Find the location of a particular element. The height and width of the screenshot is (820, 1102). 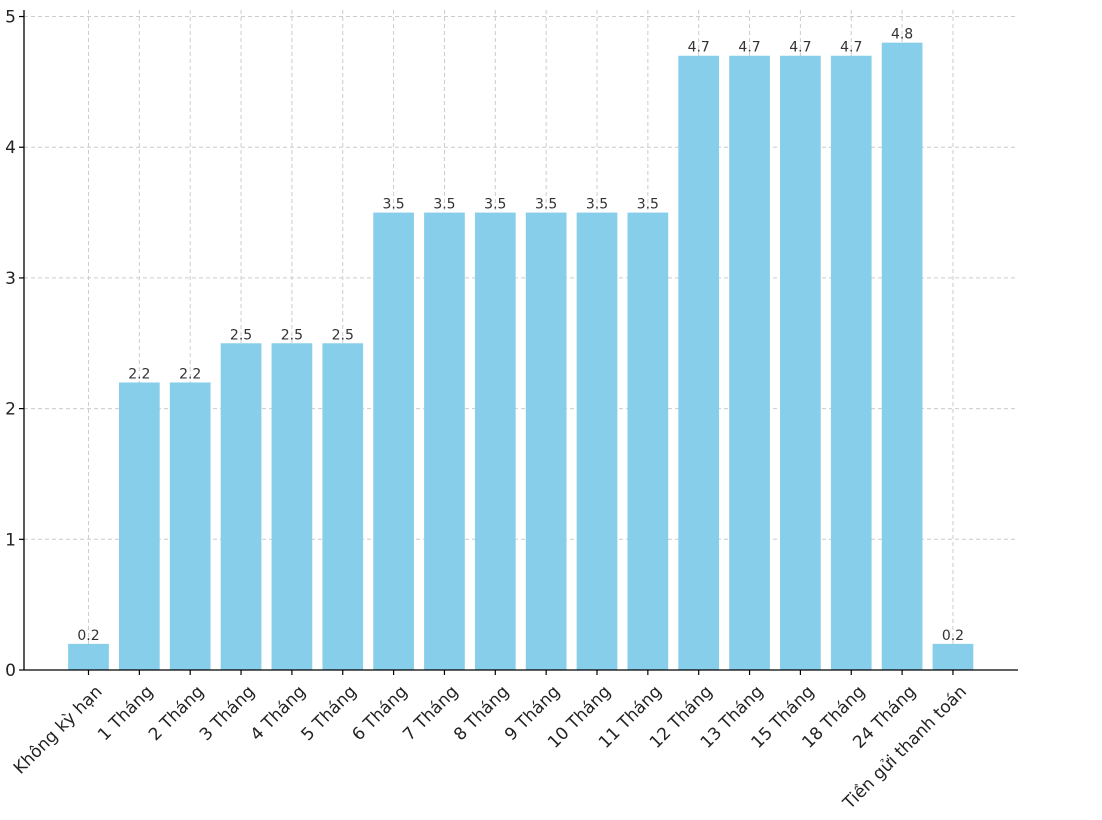

y-tick-label: 2 is located at coordinates (10, 410).